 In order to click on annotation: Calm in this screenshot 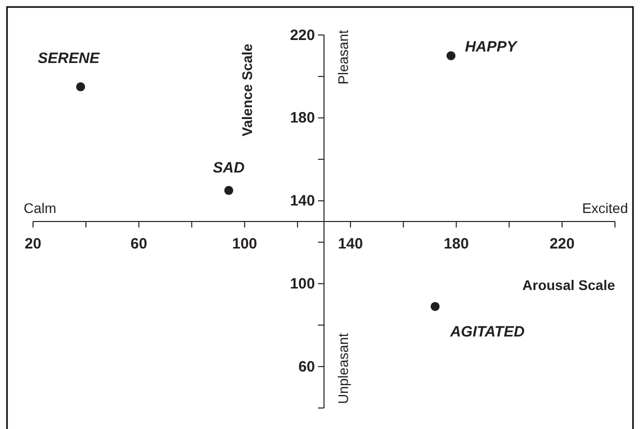, I will do `click(40, 208)`.